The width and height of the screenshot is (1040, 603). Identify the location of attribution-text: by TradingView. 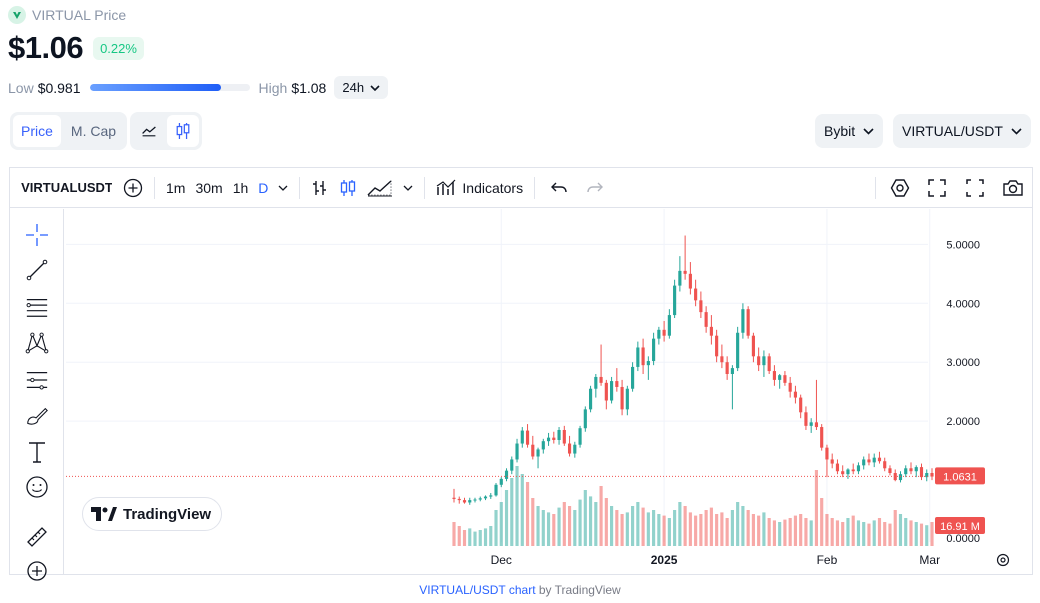
(578, 590).